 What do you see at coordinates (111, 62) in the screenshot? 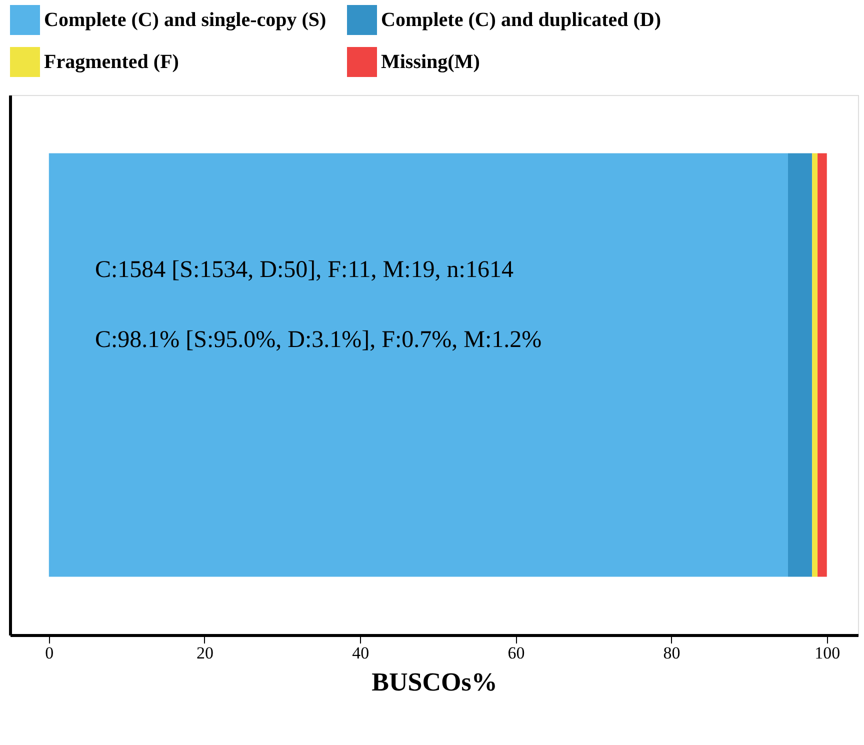
I see `legend-label: Fragmented (F)` at bounding box center [111, 62].